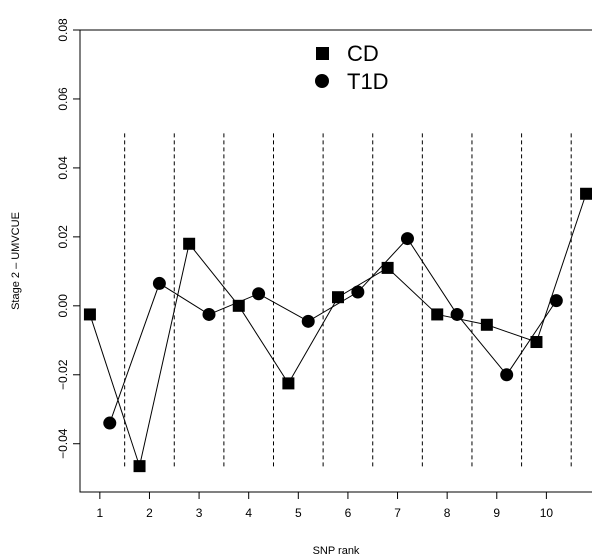  What do you see at coordinates (348, 513) in the screenshot?
I see `x-tick-label: 6` at bounding box center [348, 513].